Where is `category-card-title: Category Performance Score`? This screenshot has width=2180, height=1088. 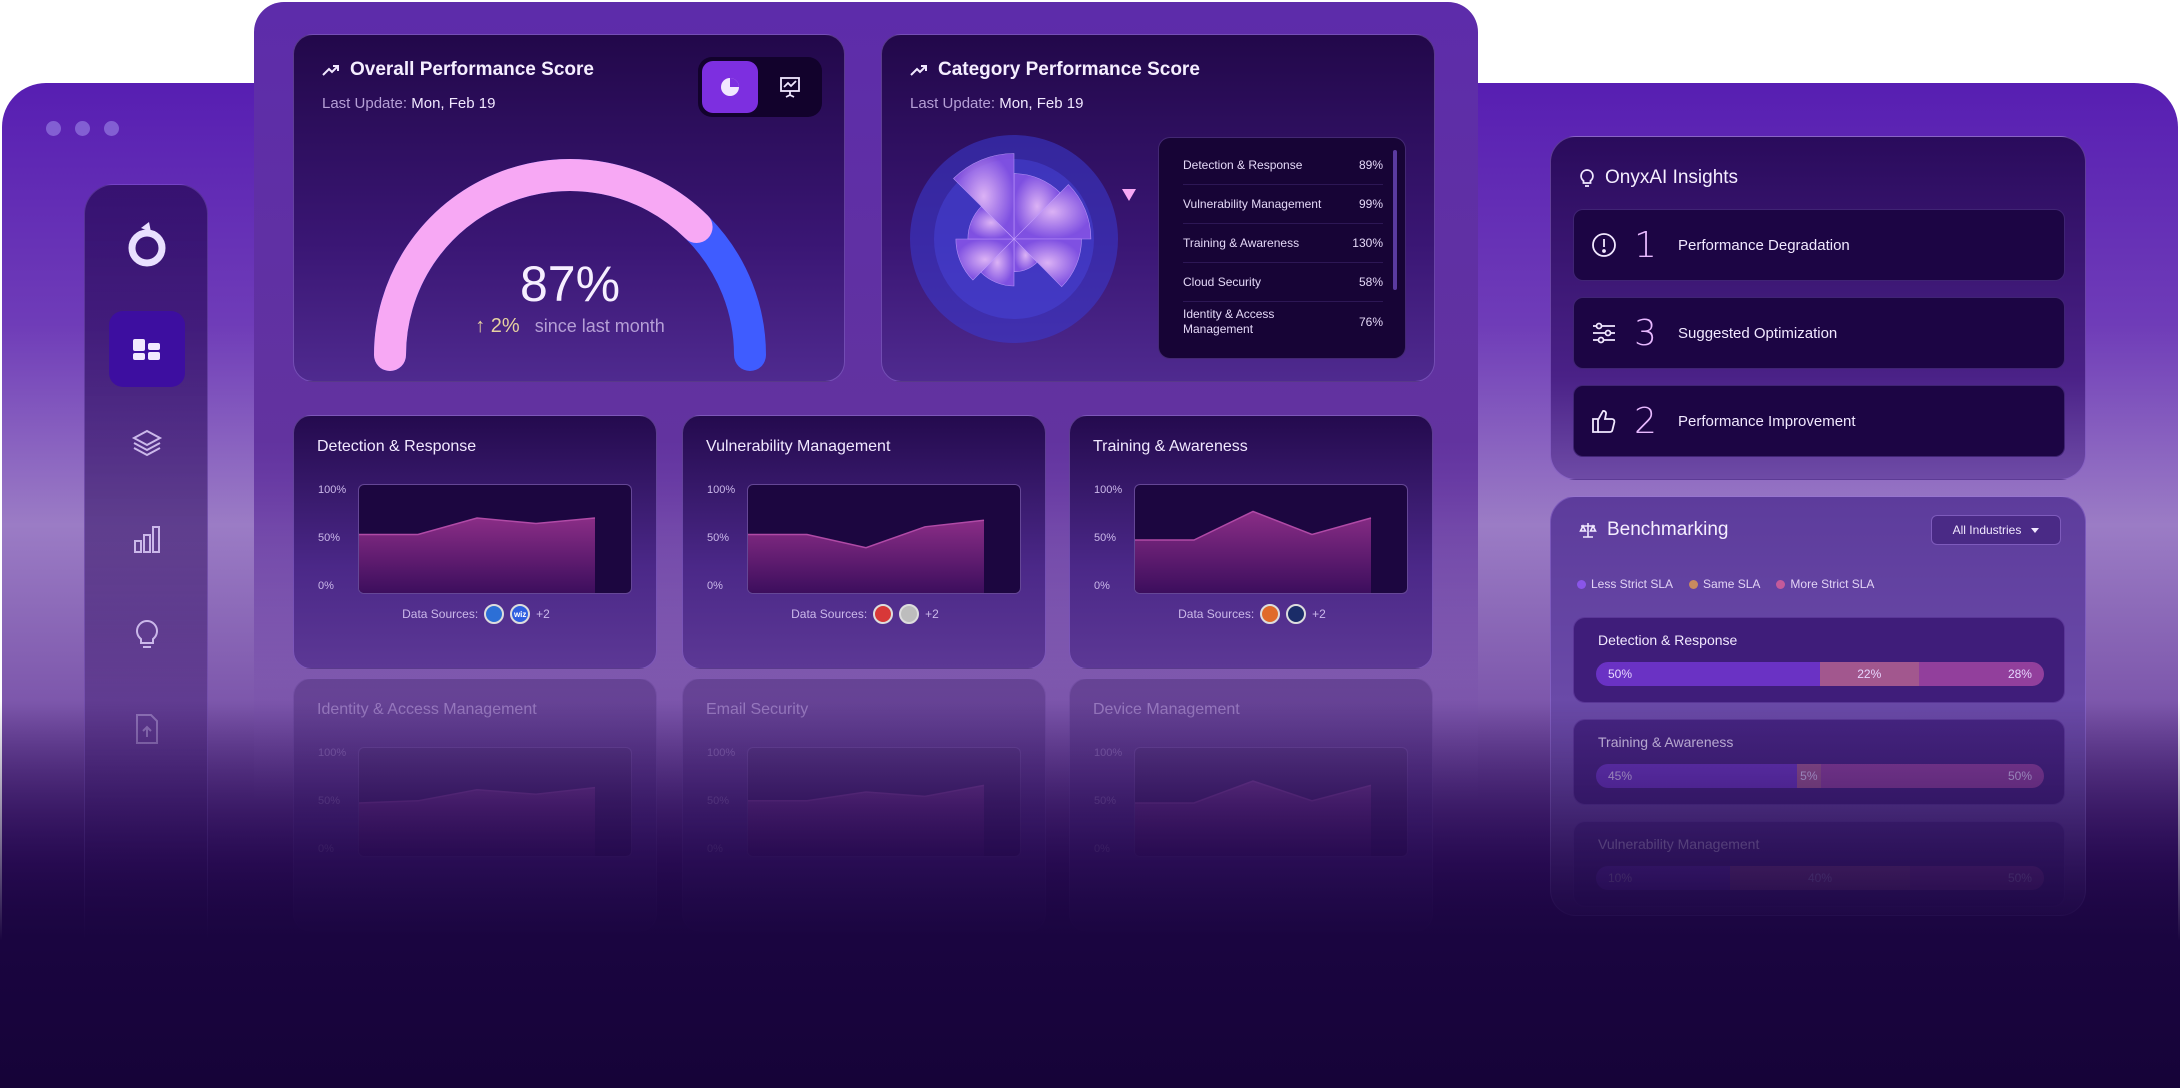 category-card-title: Category Performance Score is located at coordinates (1069, 69).